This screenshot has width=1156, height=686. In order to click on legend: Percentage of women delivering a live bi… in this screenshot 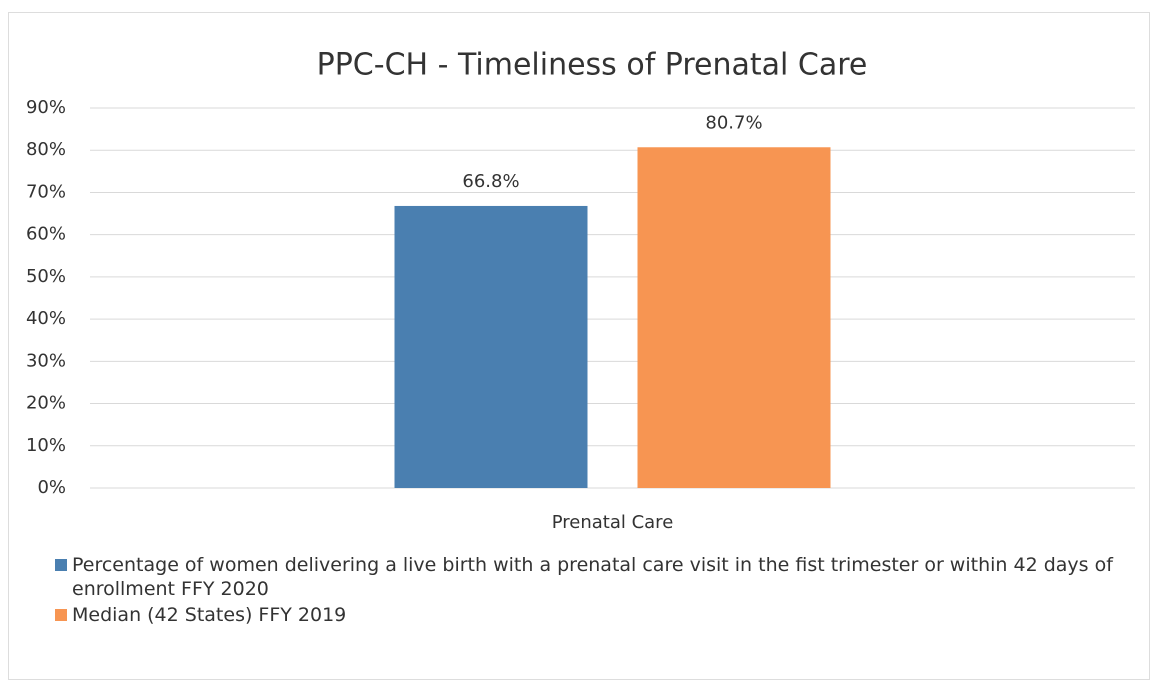, I will do `click(602, 591)`.